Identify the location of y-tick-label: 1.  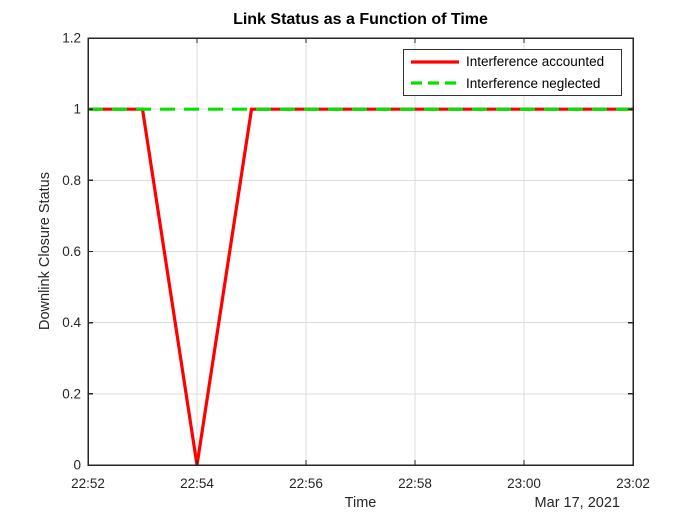
(77, 109).